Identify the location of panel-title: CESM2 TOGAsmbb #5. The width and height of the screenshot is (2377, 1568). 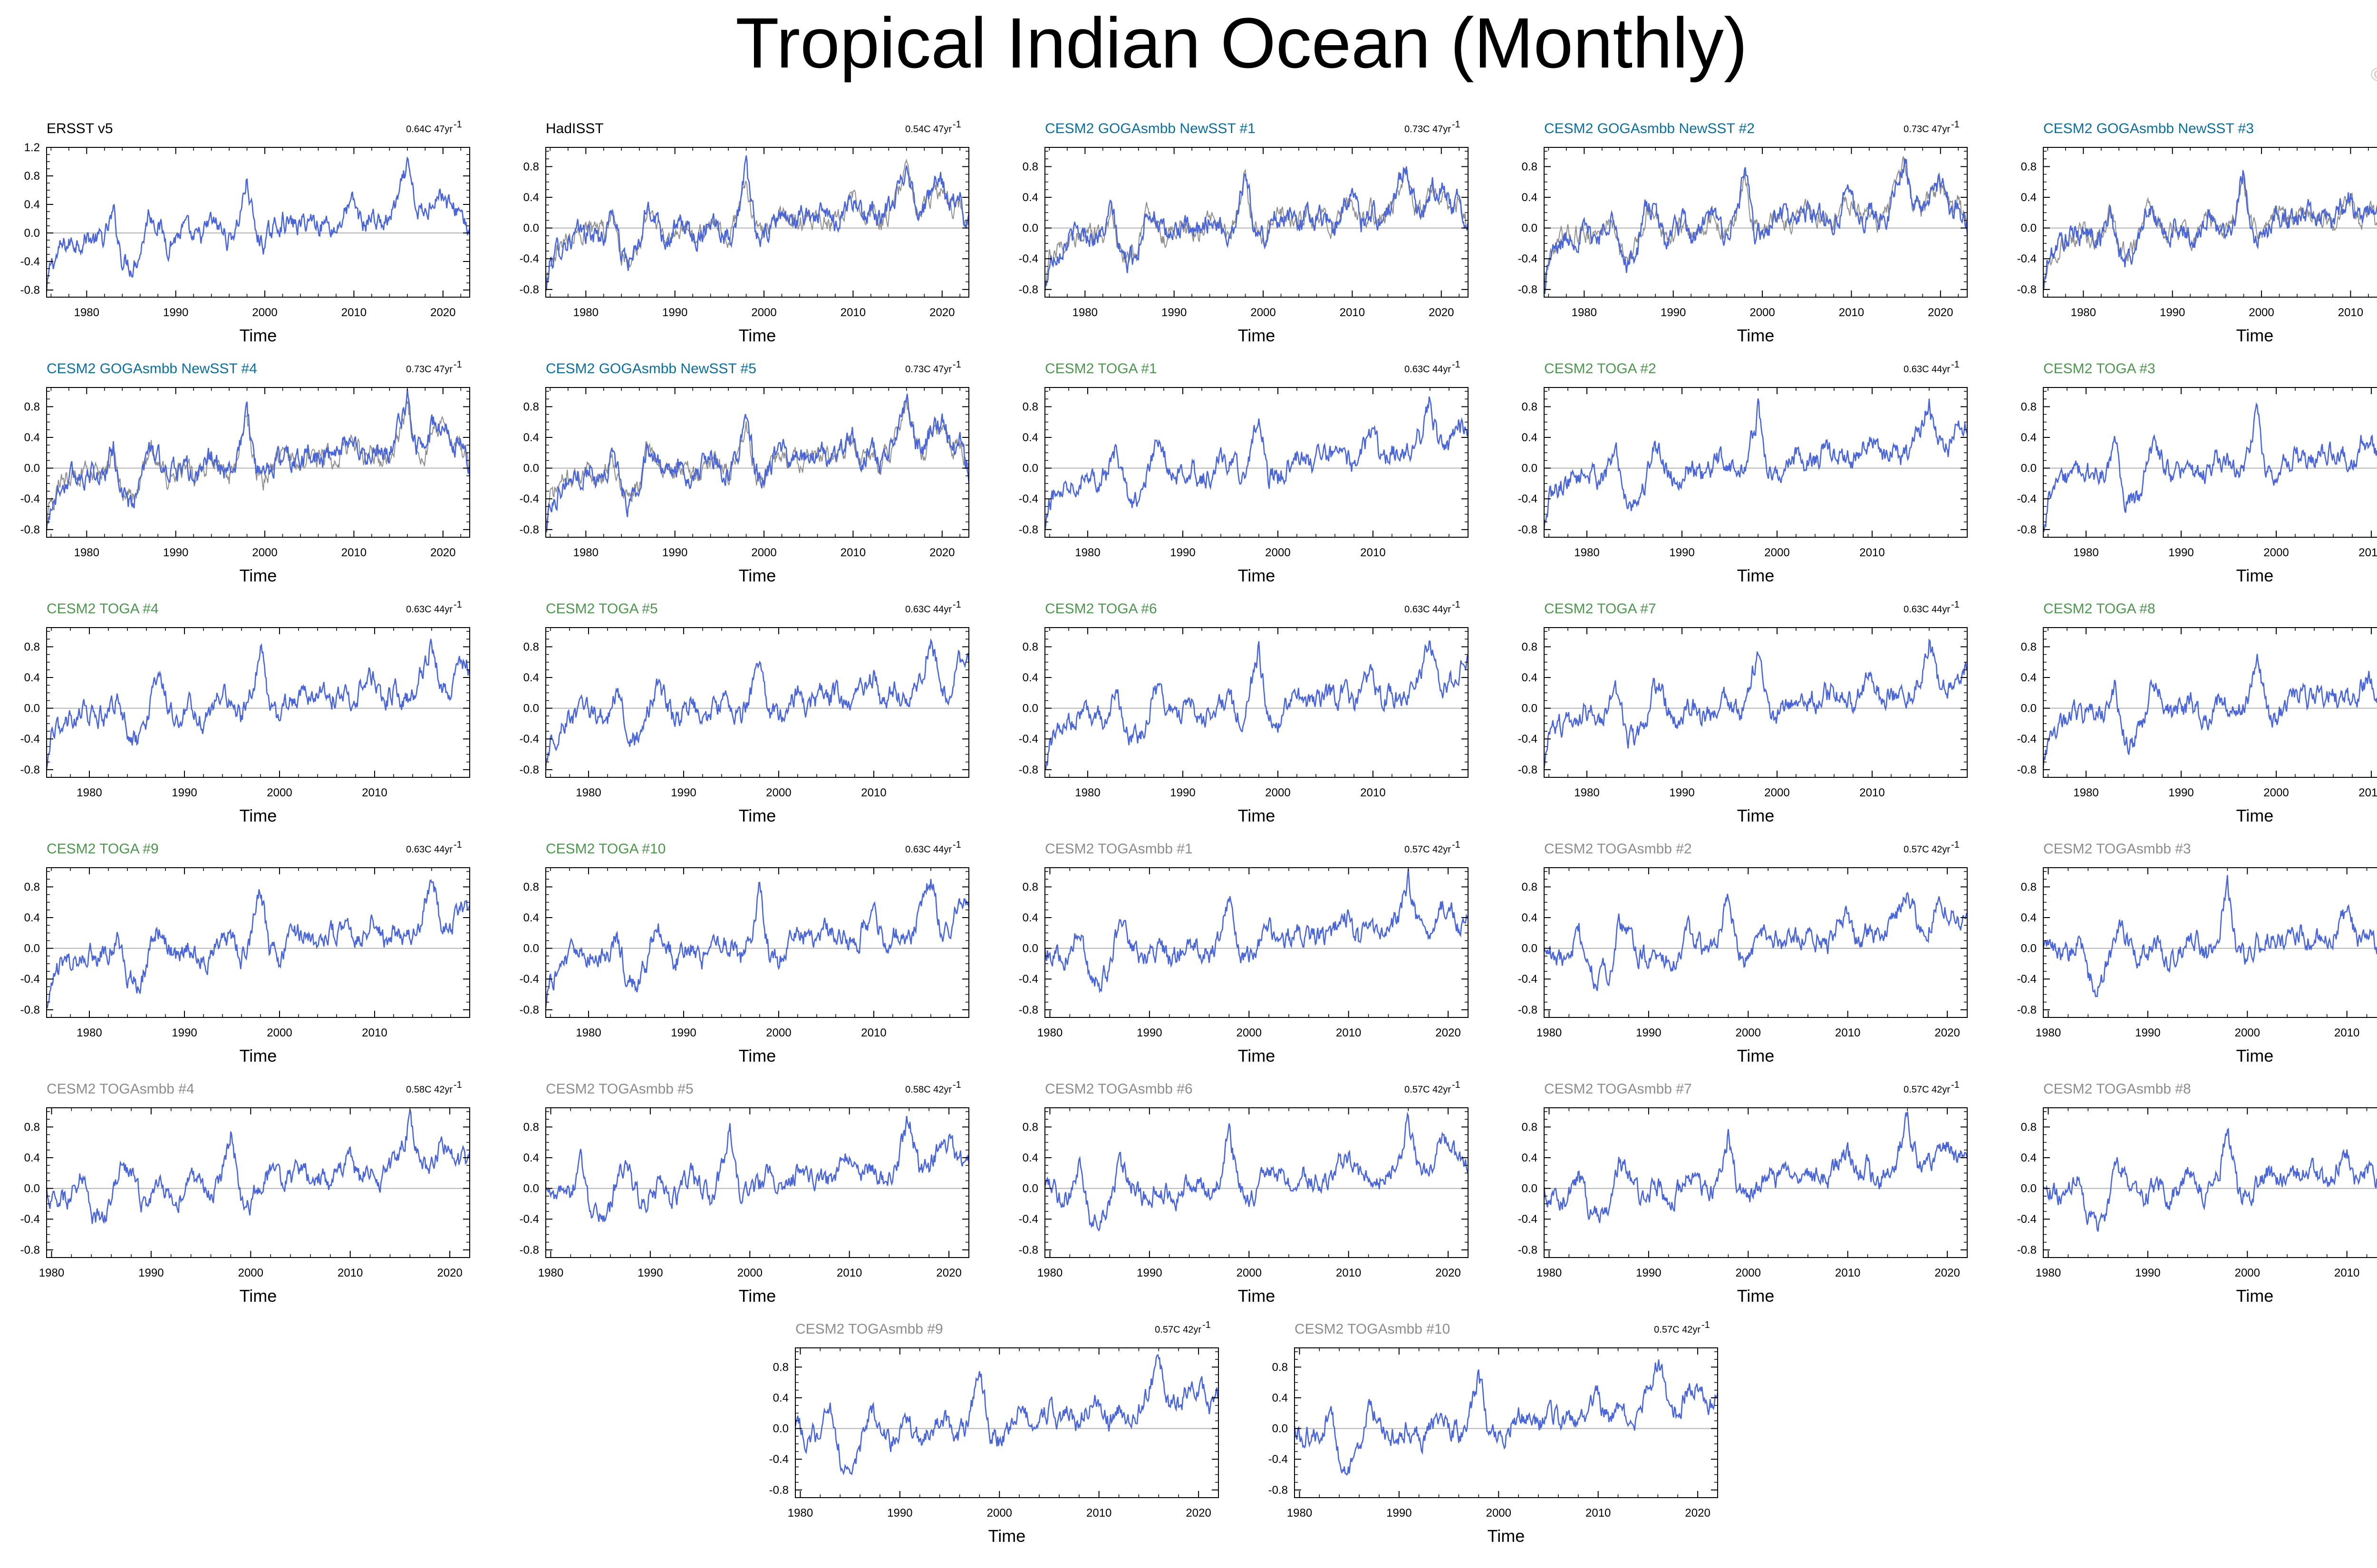
(620, 1089).